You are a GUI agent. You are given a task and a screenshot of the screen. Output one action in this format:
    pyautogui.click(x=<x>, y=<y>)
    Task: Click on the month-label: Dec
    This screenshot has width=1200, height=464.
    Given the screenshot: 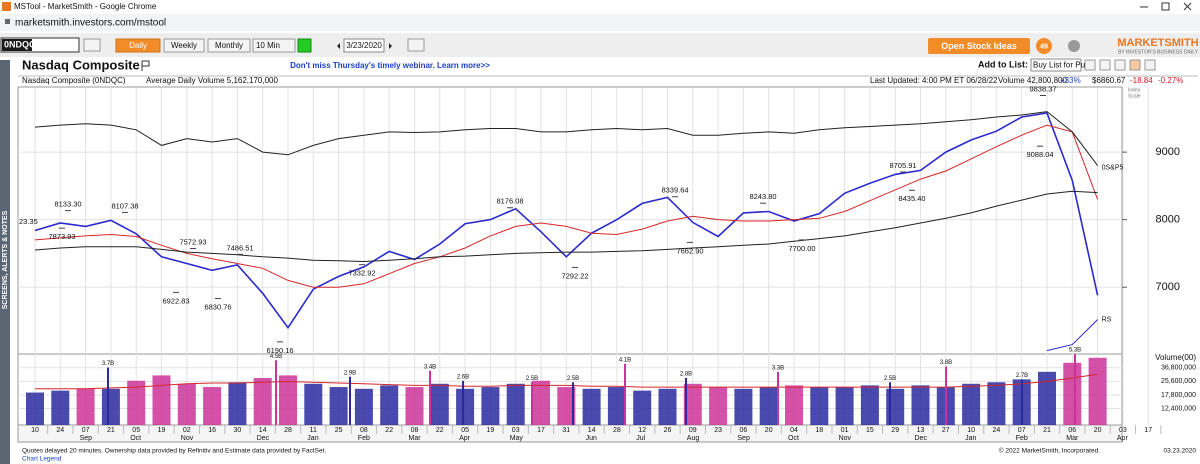 What is the action you would take?
    pyautogui.click(x=263, y=438)
    